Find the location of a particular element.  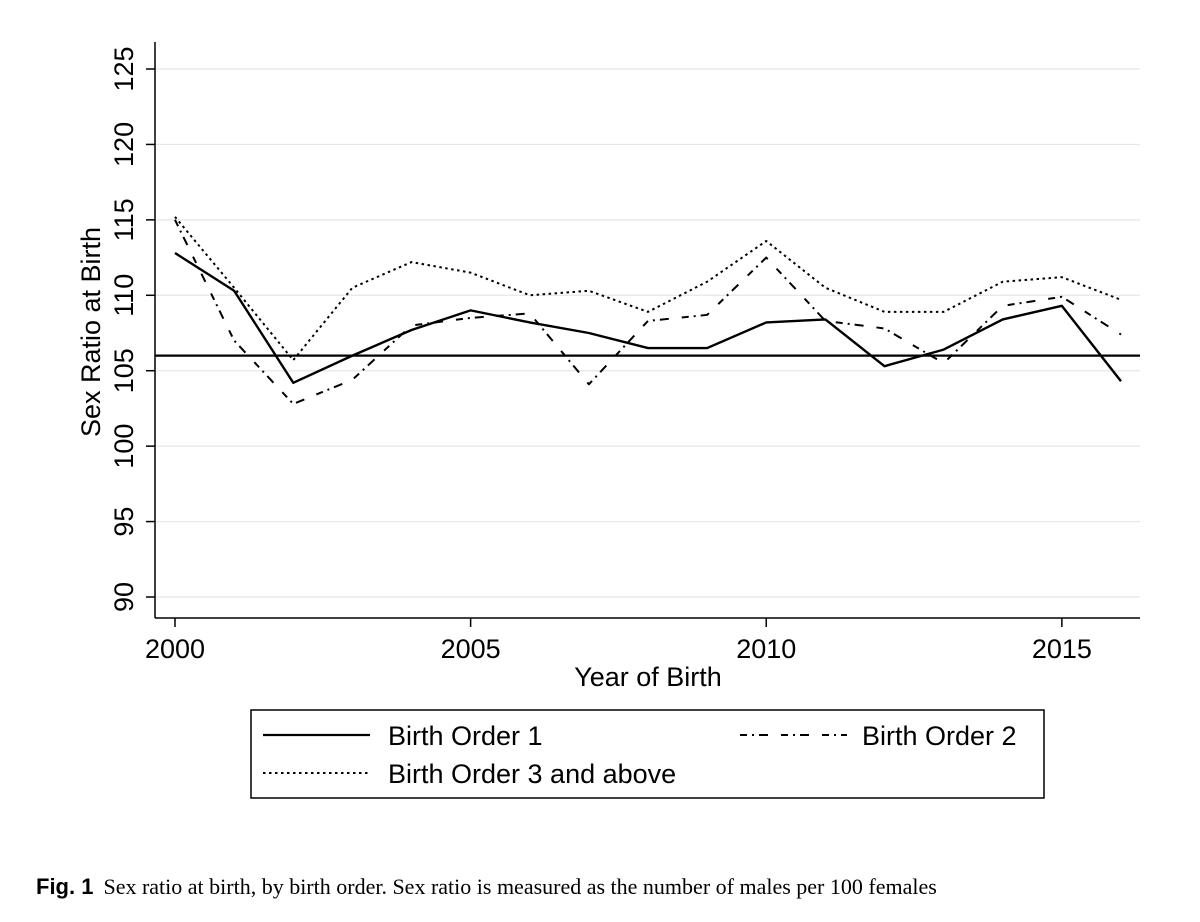

y-tick-label: 115 is located at coordinates (124, 219).